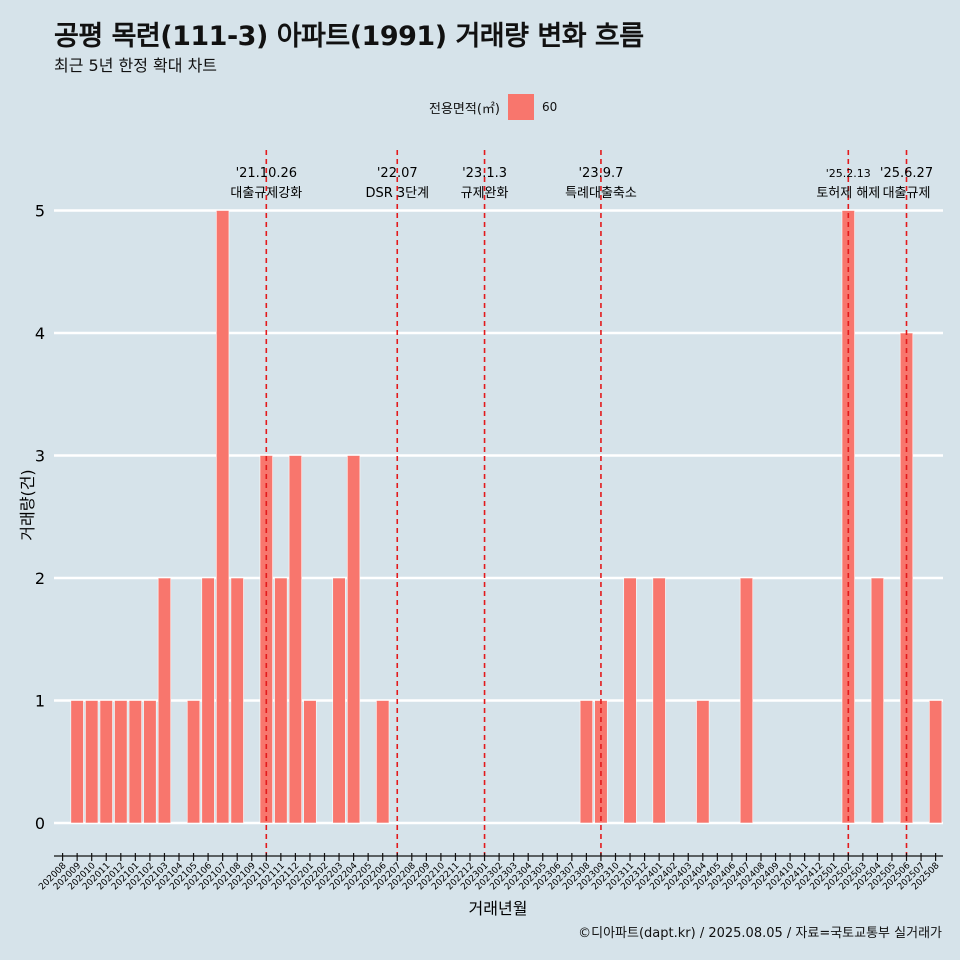 The height and width of the screenshot is (960, 960). Describe the element at coordinates (349, 36) in the screenshot. I see `chart-title: 공평 목련(111-3) 아파트(1991) 거래량 변화 흐름` at that location.